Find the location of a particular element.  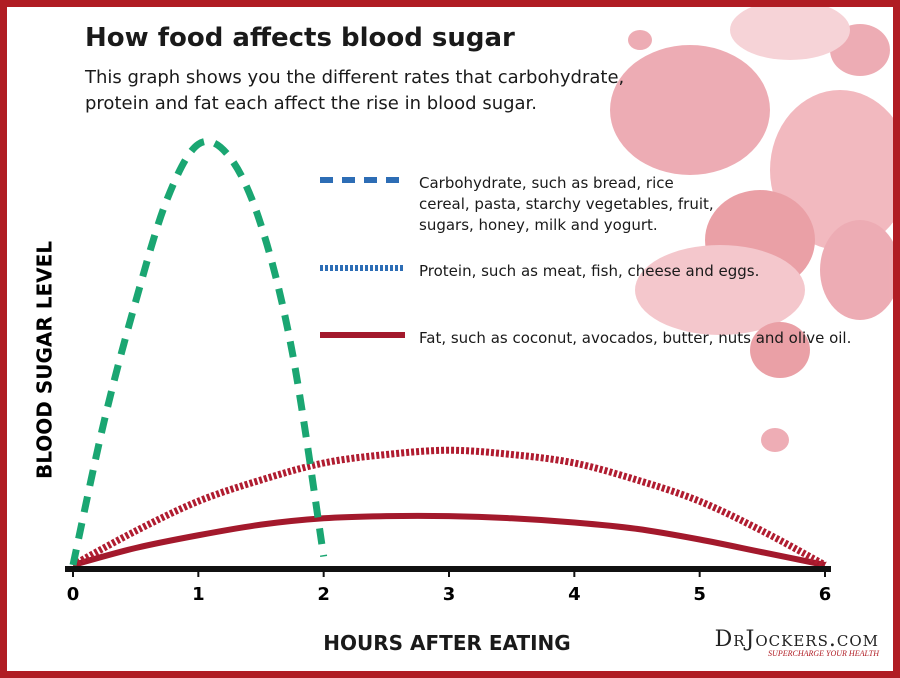

x-tick-label: 3 is located at coordinates (449, 594).